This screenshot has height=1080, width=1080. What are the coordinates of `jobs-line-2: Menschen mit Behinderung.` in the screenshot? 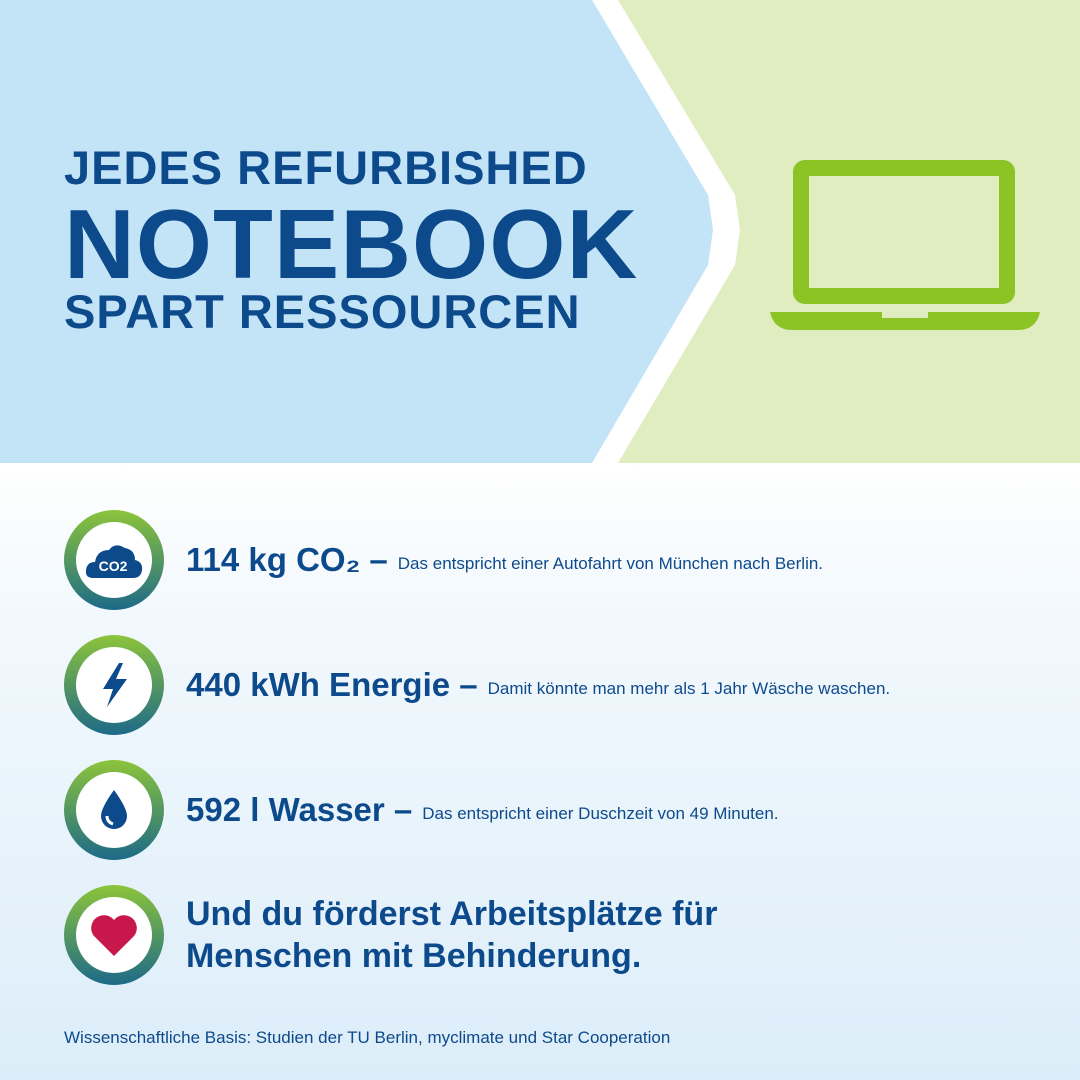 It's located at (414, 956).